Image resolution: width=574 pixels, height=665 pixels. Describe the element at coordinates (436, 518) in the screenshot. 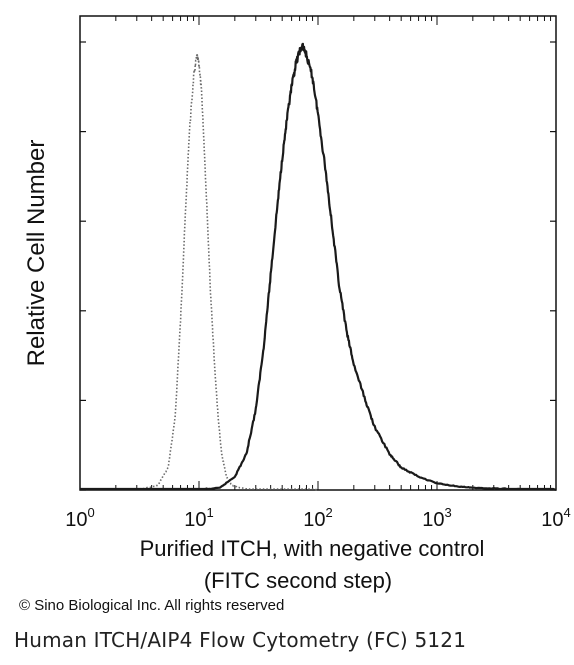

I see `x-tick-label-3: 10³` at that location.